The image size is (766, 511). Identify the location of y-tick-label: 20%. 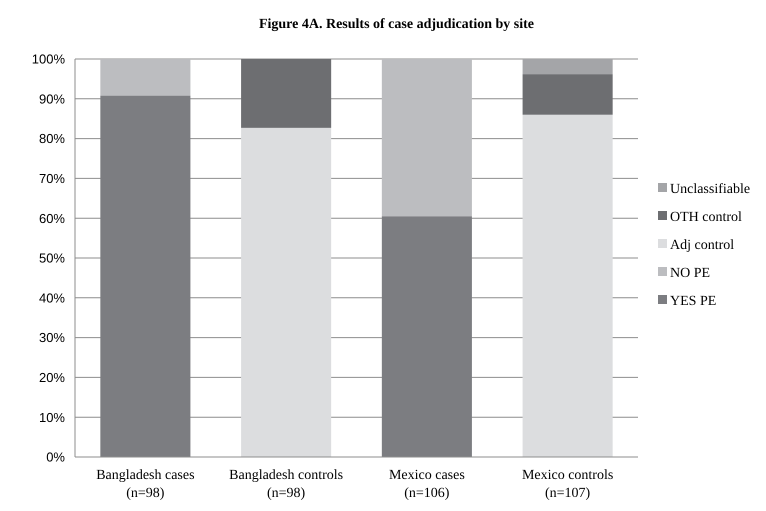
(52, 377).